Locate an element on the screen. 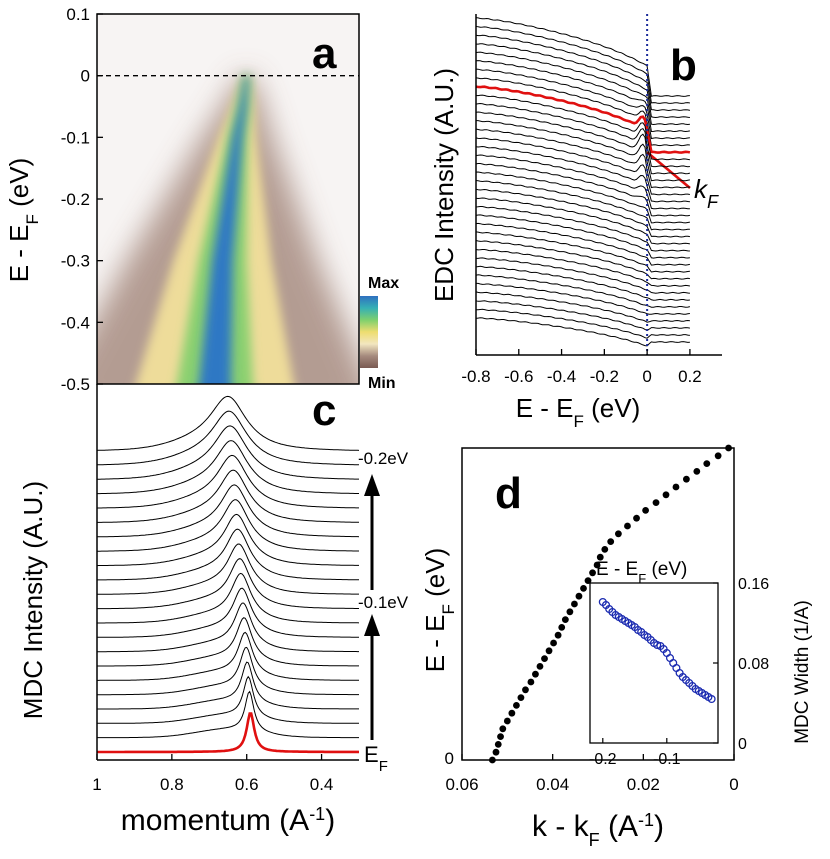 The height and width of the screenshot is (859, 830). panel-letter-c: c is located at coordinates (324, 410).